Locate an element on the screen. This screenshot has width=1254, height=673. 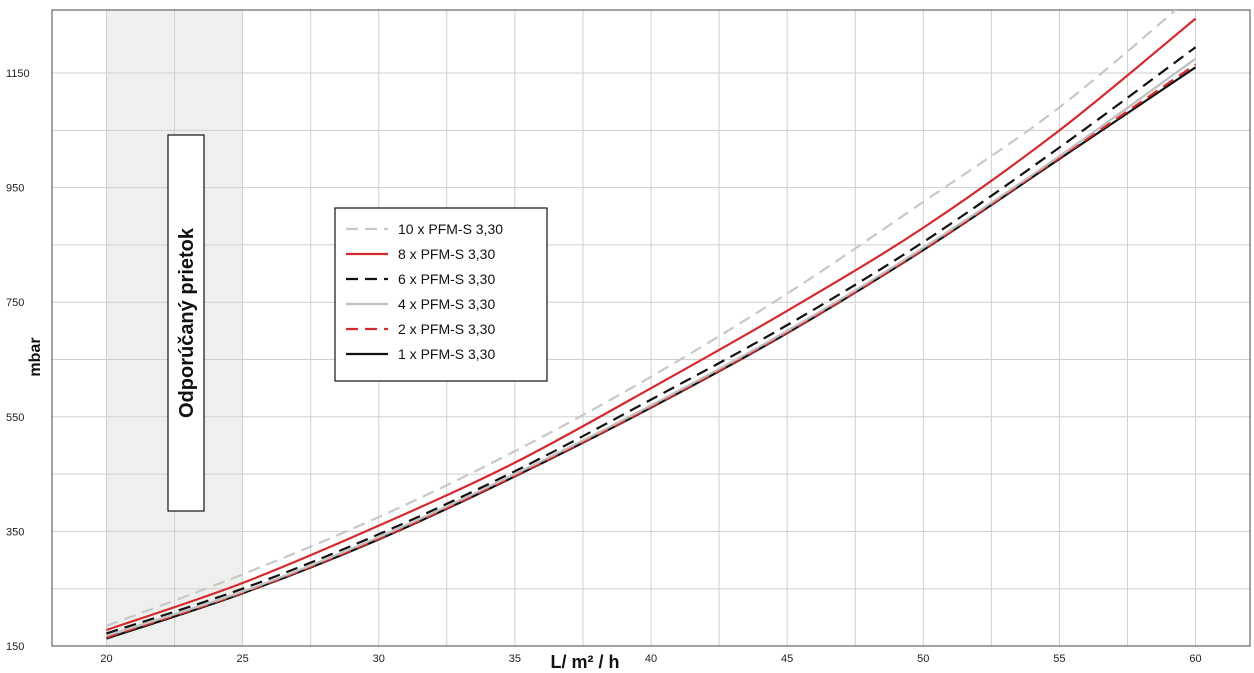
legend-label: 8 x PFM-S 3,30 is located at coordinates (446, 254).